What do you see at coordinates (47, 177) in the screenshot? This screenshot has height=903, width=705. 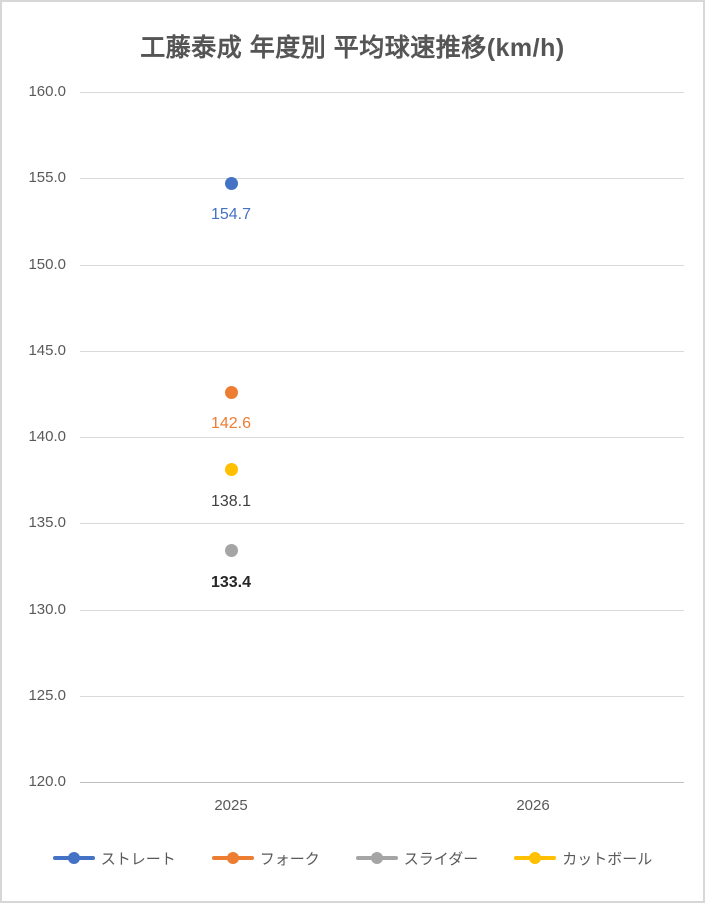 I see `y-tick-label-155: 155.0` at bounding box center [47, 177].